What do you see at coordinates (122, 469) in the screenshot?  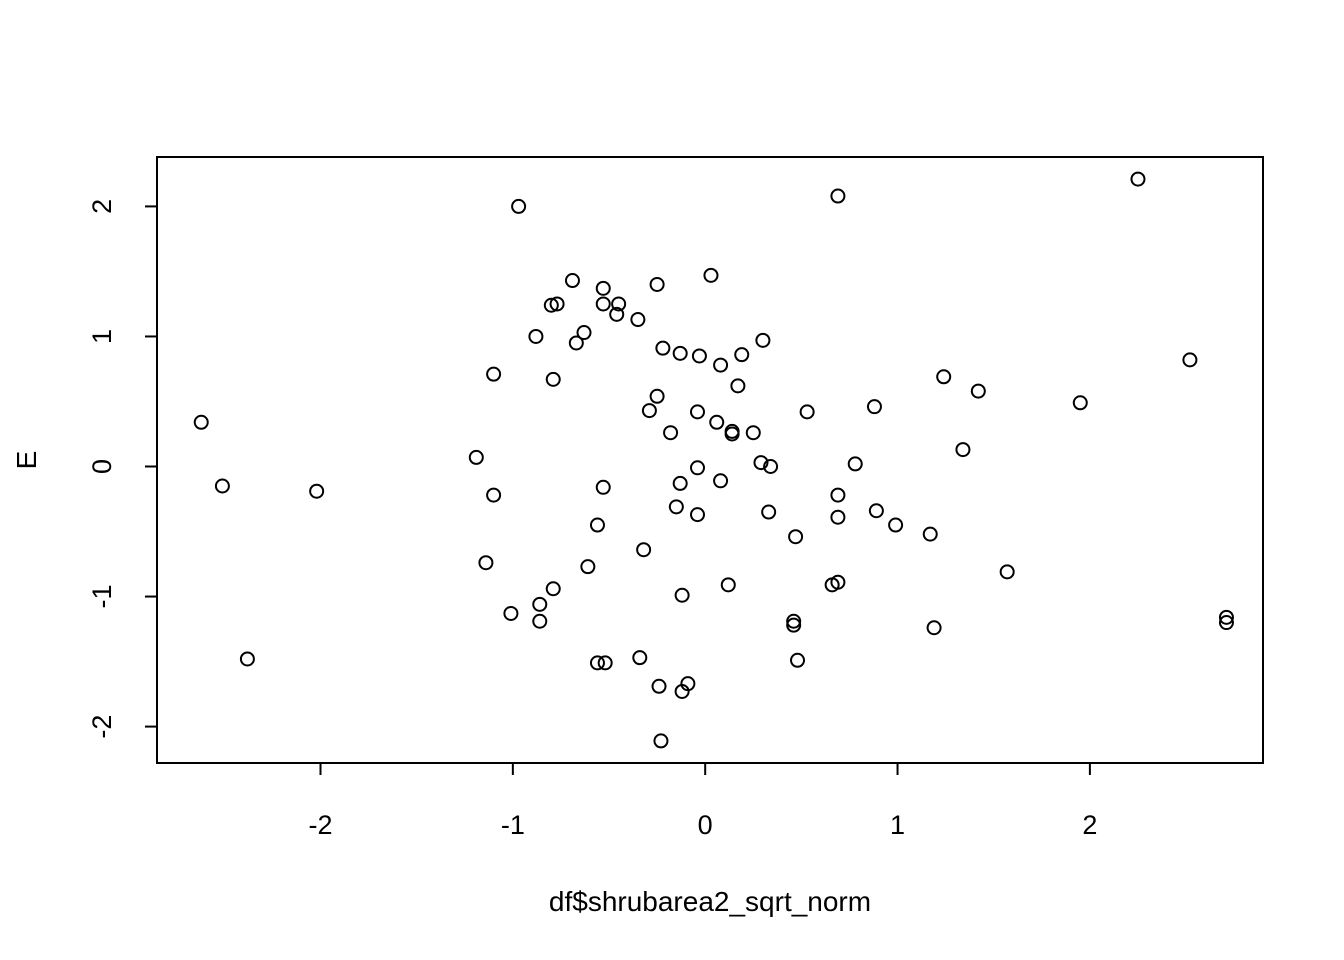 I see `y-axis: -2 -1 0 1 2` at bounding box center [122, 469].